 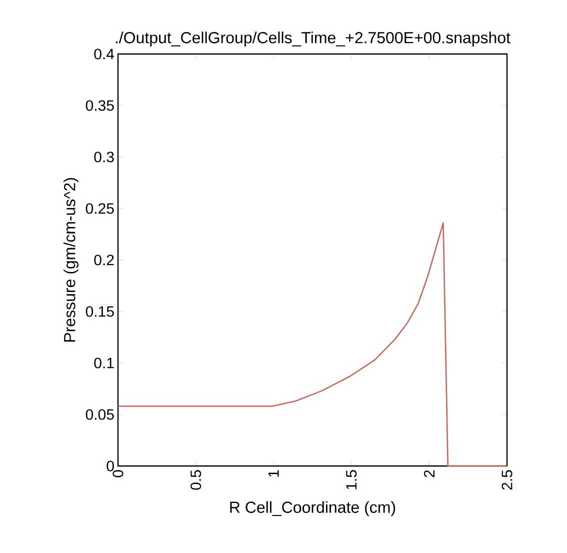 I want to click on y-tick-label: 0.3, so click(x=104, y=157).